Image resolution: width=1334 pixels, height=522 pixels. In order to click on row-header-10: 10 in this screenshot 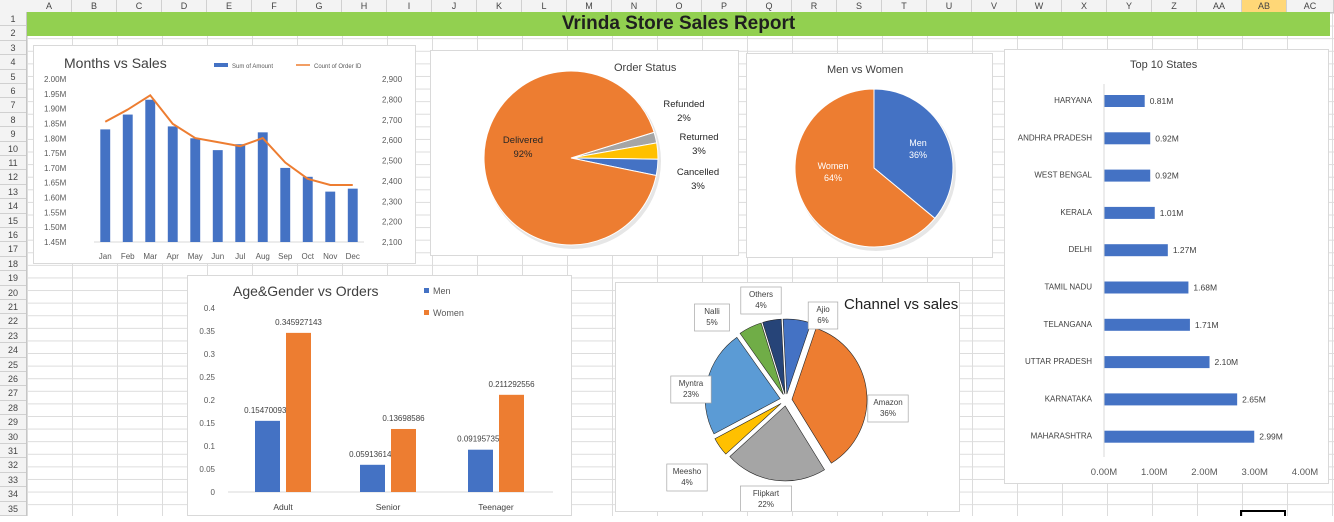, I will do `click(13, 149)`.